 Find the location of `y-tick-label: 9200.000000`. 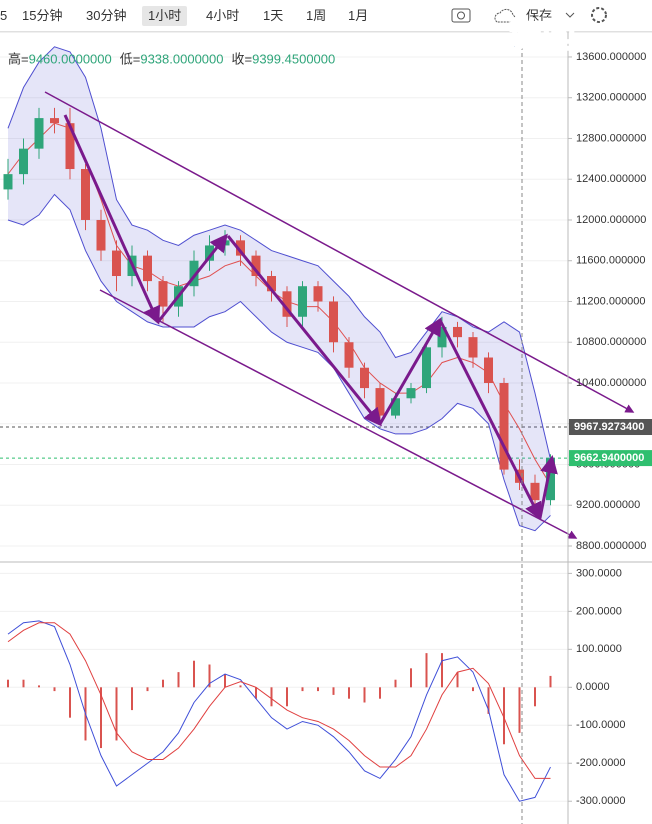

y-tick-label: 9200.000000 is located at coordinates (608, 505).